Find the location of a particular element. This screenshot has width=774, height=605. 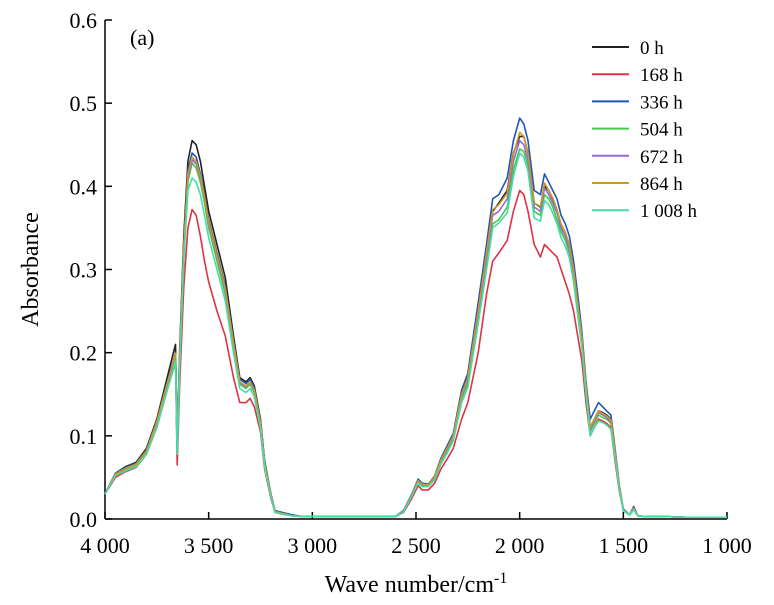

legend-label: 864 h is located at coordinates (661, 184).